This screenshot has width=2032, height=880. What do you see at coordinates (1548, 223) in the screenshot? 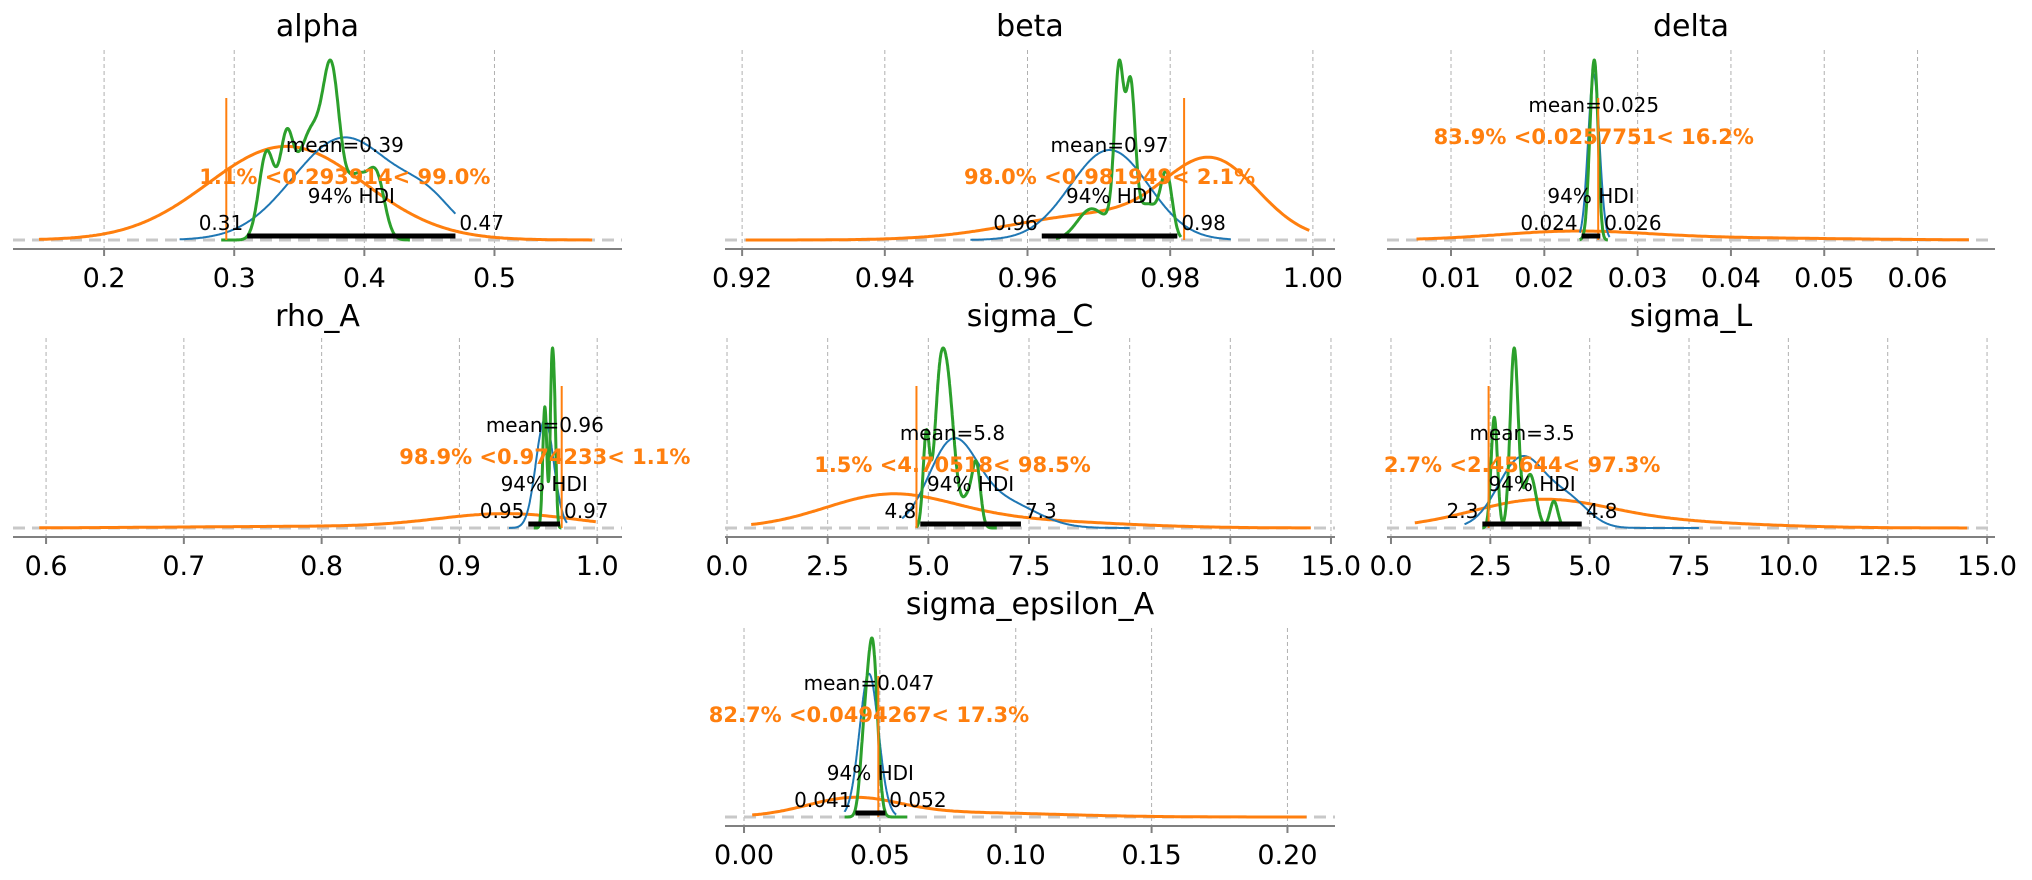
I see `hdi-lower-label: 0.024` at bounding box center [1548, 223].